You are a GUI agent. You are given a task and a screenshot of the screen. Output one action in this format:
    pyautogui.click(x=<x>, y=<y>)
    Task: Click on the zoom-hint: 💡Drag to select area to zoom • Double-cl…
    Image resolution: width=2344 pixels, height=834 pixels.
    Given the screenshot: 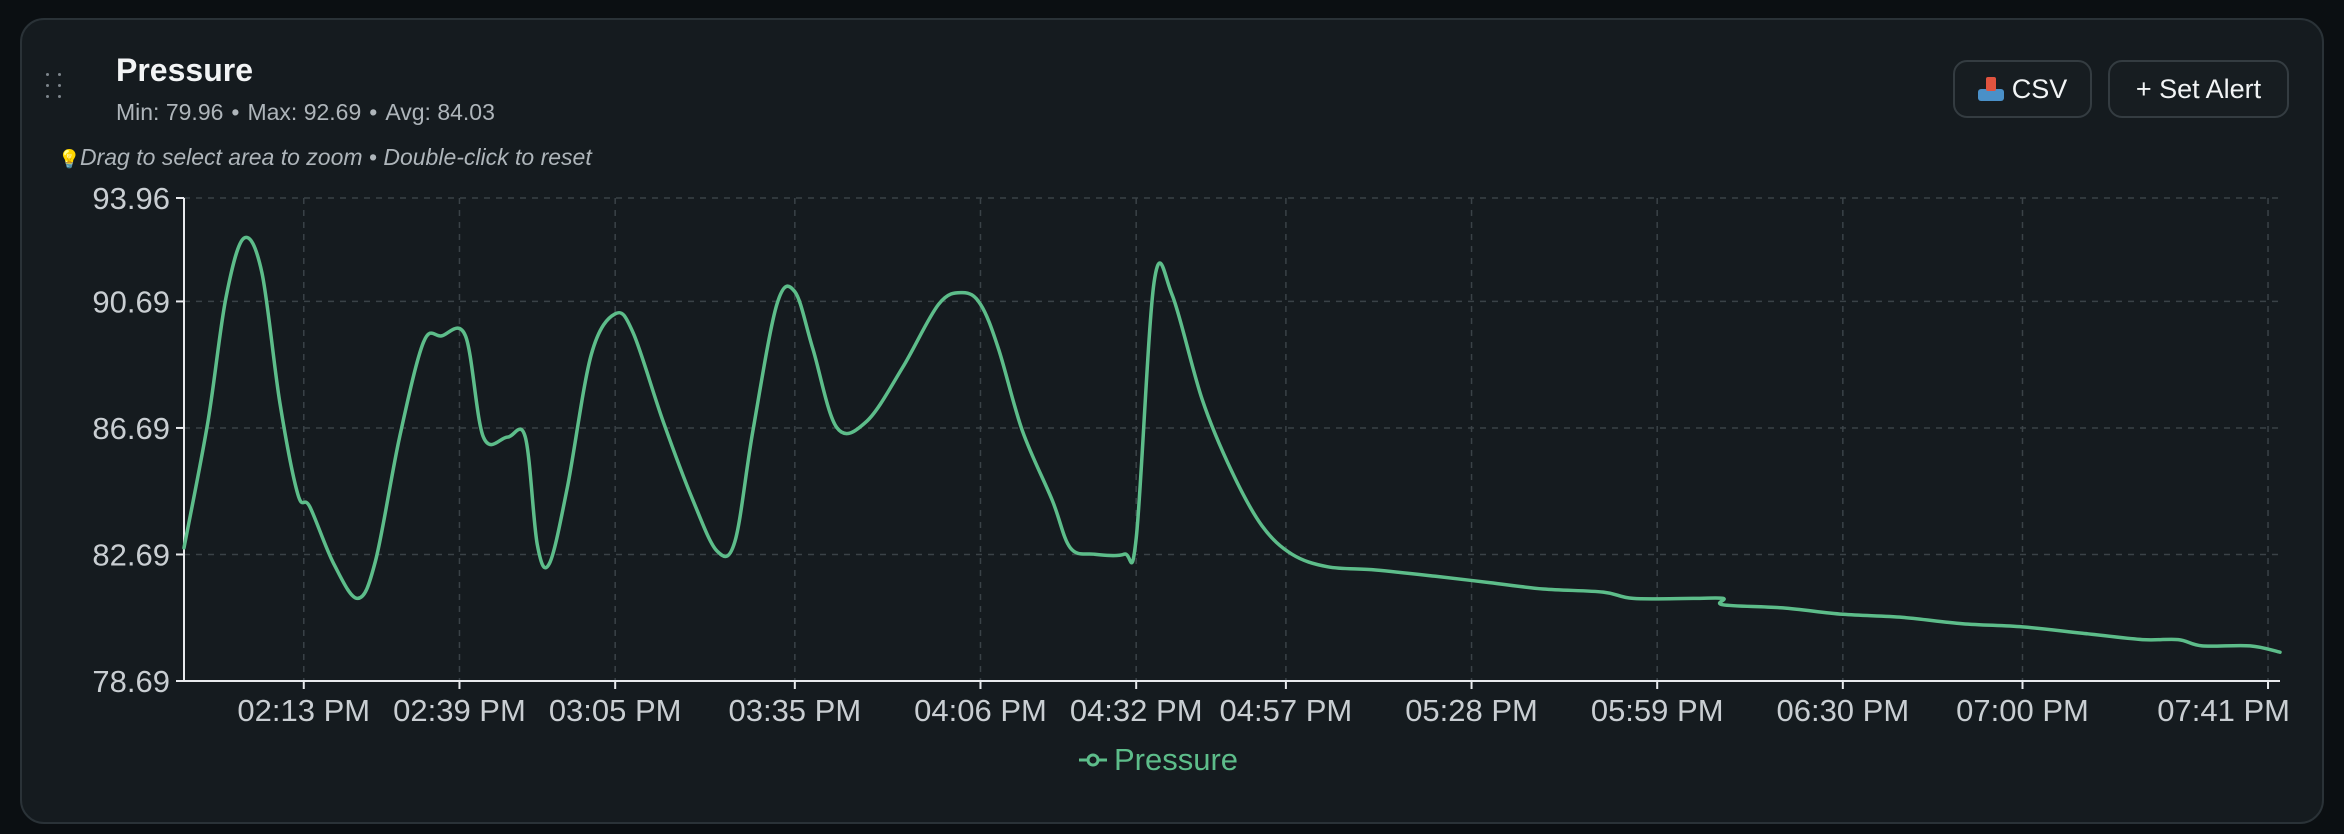 What is the action you would take?
    pyautogui.click(x=325, y=157)
    